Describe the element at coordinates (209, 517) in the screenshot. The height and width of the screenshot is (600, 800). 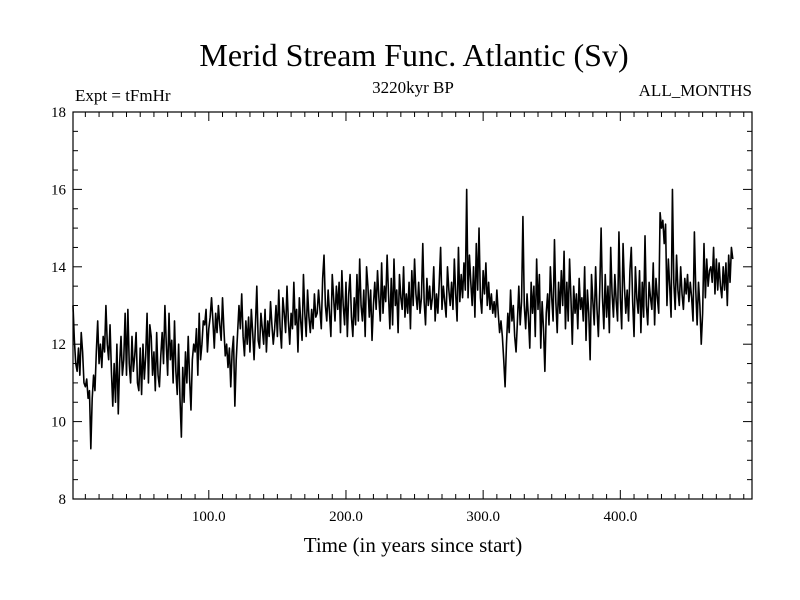
I see `x-tick-label: 100.0` at that location.